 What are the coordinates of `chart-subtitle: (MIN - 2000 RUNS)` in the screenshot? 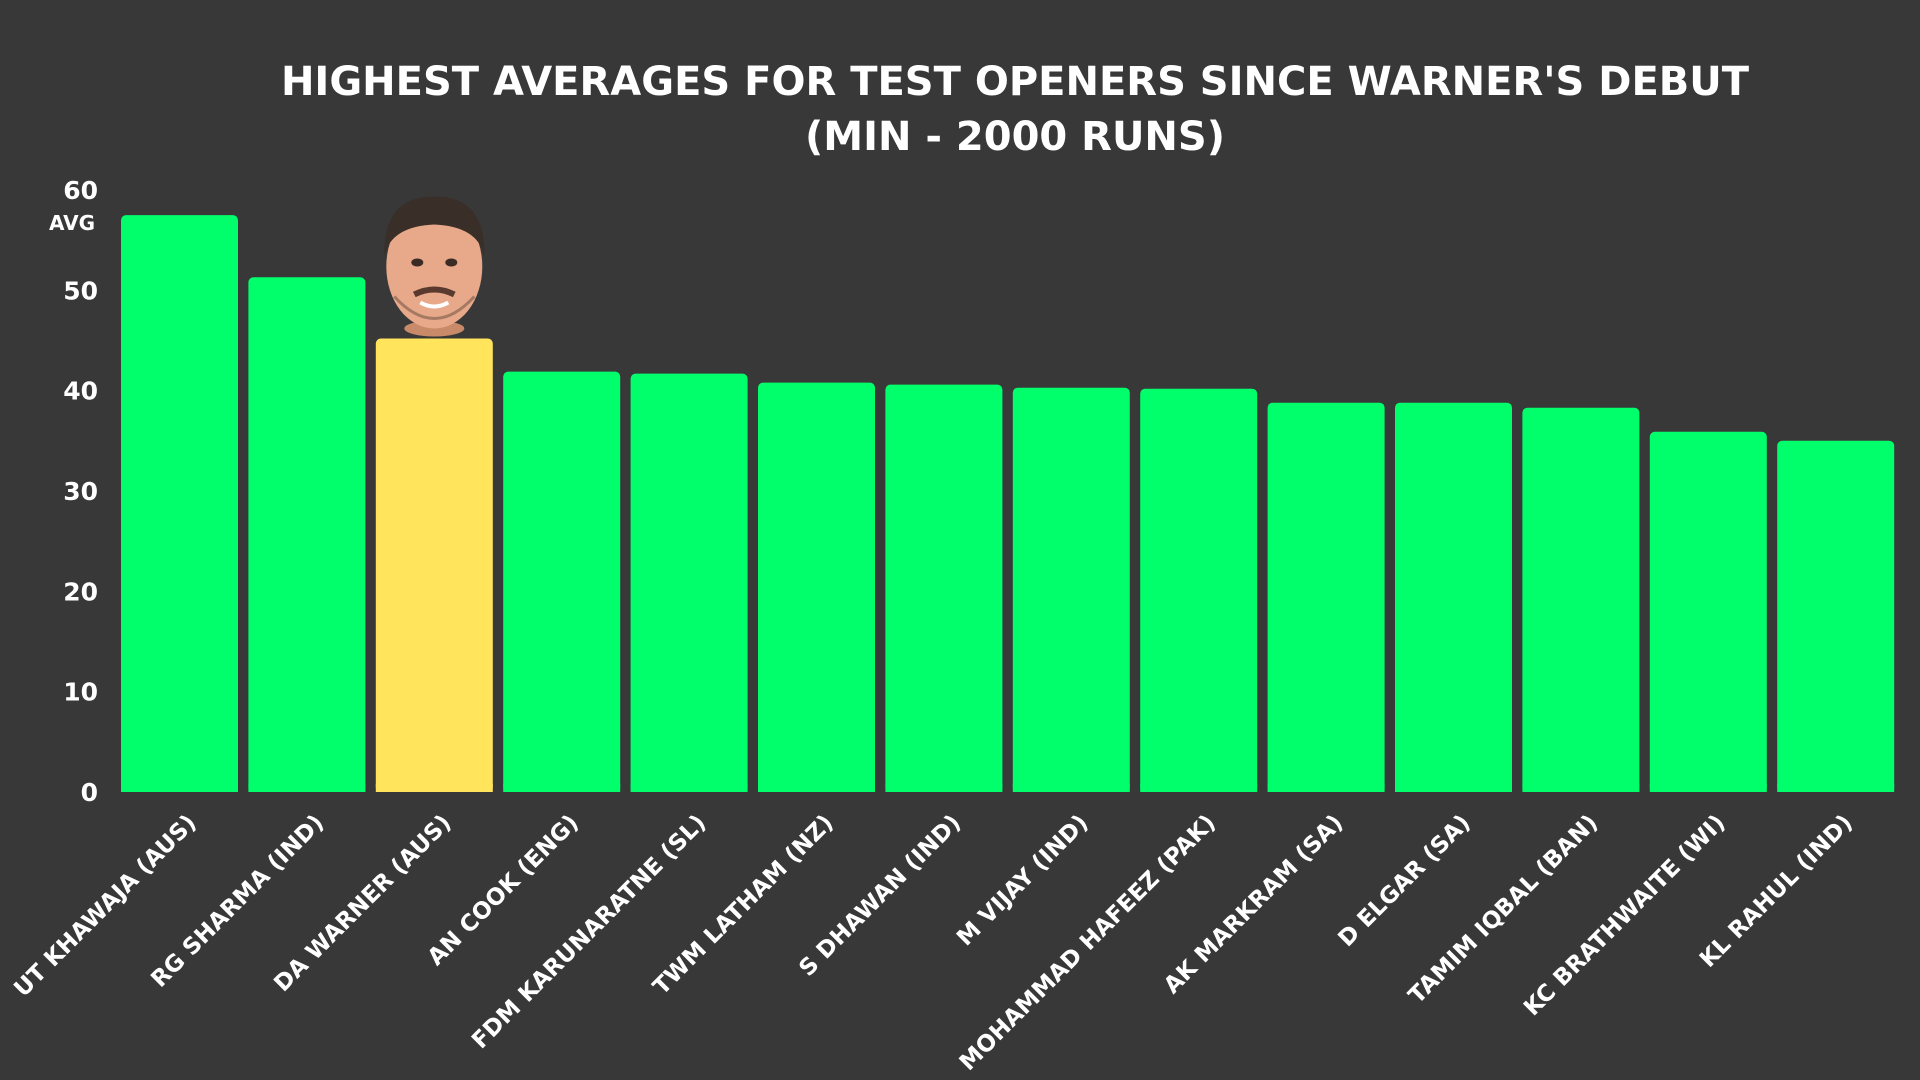 It's located at (1015, 137).